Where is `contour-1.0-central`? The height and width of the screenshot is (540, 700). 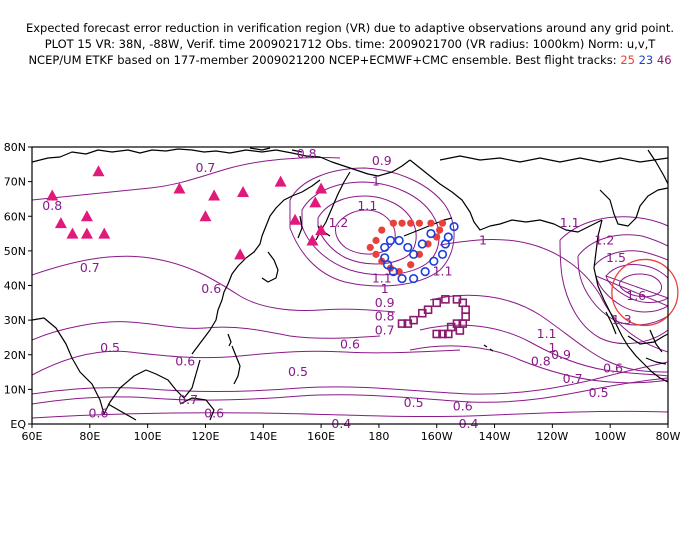
contour-1.0-central is located at coordinates (370, 228).